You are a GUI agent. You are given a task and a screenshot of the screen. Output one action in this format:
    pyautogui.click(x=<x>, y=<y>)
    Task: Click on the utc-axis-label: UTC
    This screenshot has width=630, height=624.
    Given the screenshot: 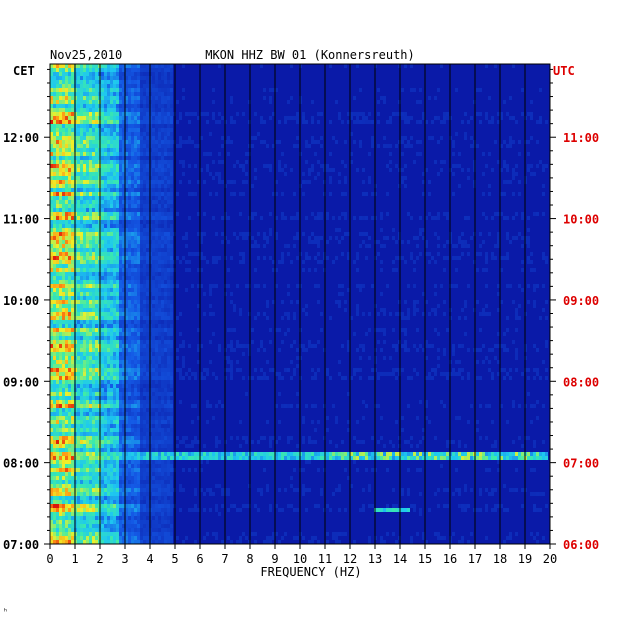 What is the action you would take?
    pyautogui.click(x=564, y=71)
    